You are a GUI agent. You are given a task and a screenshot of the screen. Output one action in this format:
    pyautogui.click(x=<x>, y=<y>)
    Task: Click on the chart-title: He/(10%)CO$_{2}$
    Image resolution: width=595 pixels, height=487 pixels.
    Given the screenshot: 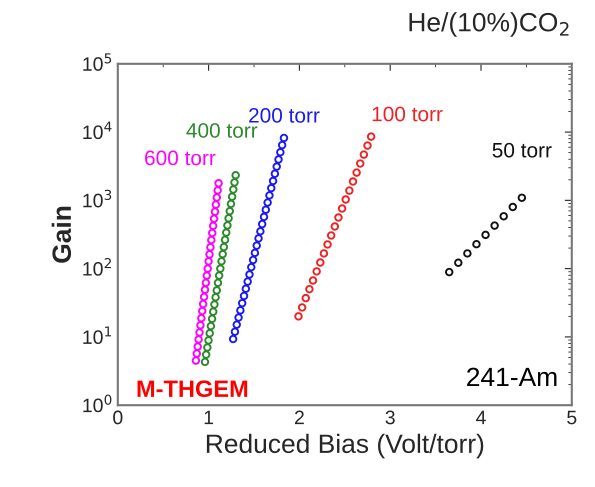 What is the action you would take?
    pyautogui.click(x=489, y=24)
    